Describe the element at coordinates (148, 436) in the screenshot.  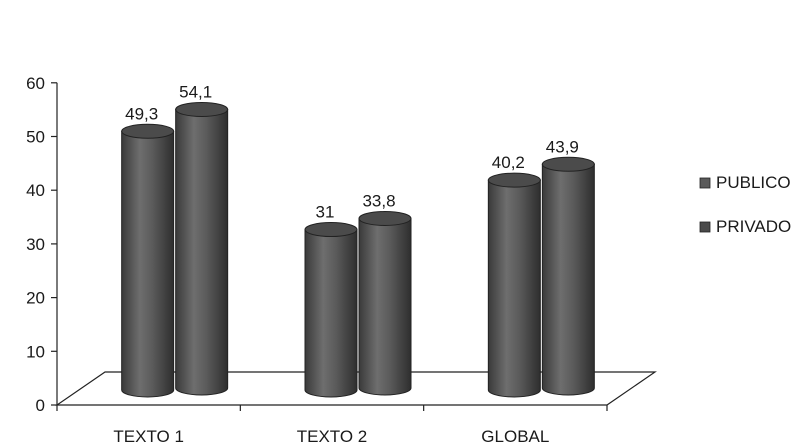
I see `x-tick-label: TEXTO 1` at that location.